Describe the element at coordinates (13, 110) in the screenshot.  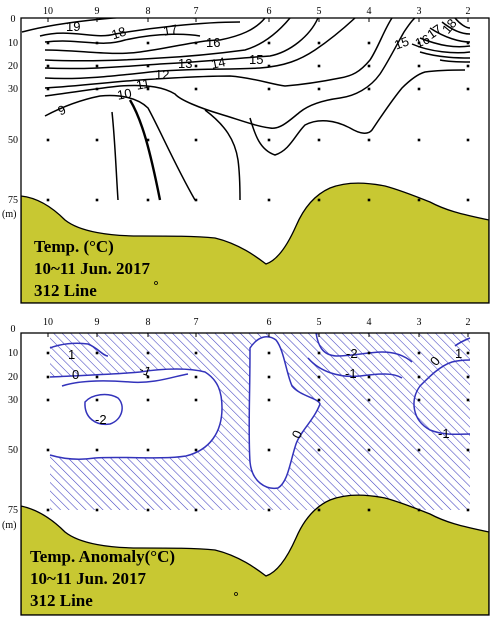
I see `temperature-depth-labels: 0 10 20 30 50 75` at that location.